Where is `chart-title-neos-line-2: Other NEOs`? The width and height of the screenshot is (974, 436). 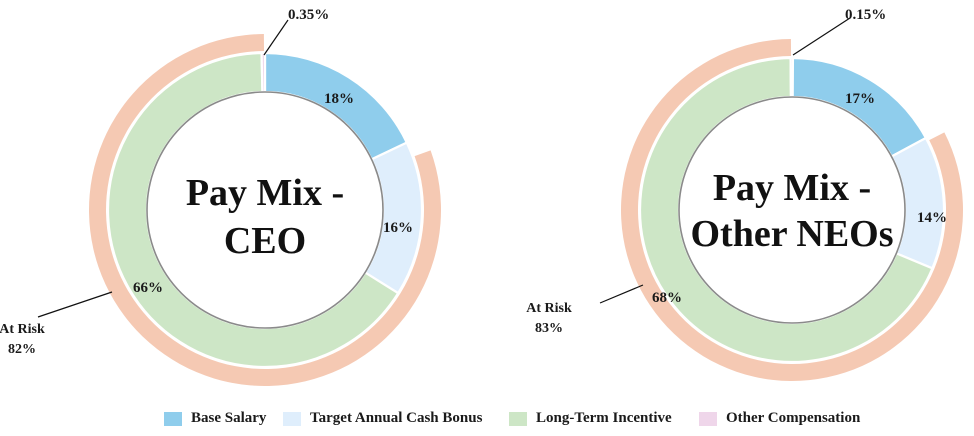
chart-title-neos-line-2: Other NEOs is located at coordinates (791, 234).